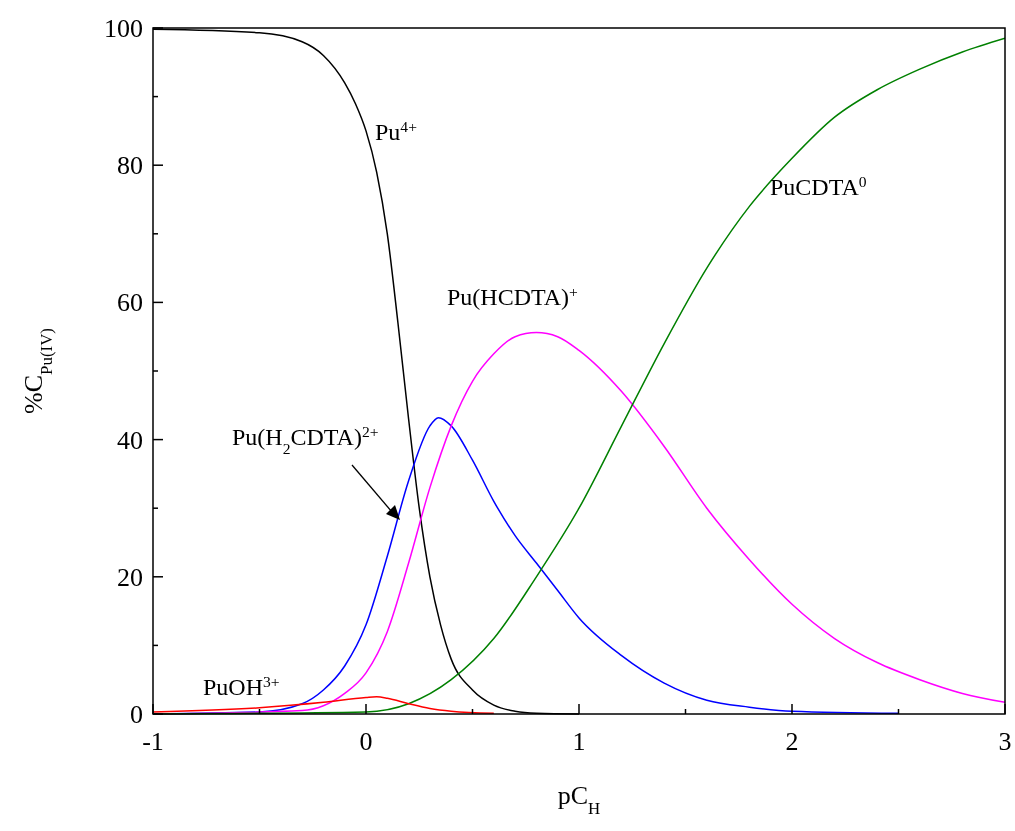  Describe the element at coordinates (130, 577) in the screenshot. I see `y-tick-label: 20` at that location.